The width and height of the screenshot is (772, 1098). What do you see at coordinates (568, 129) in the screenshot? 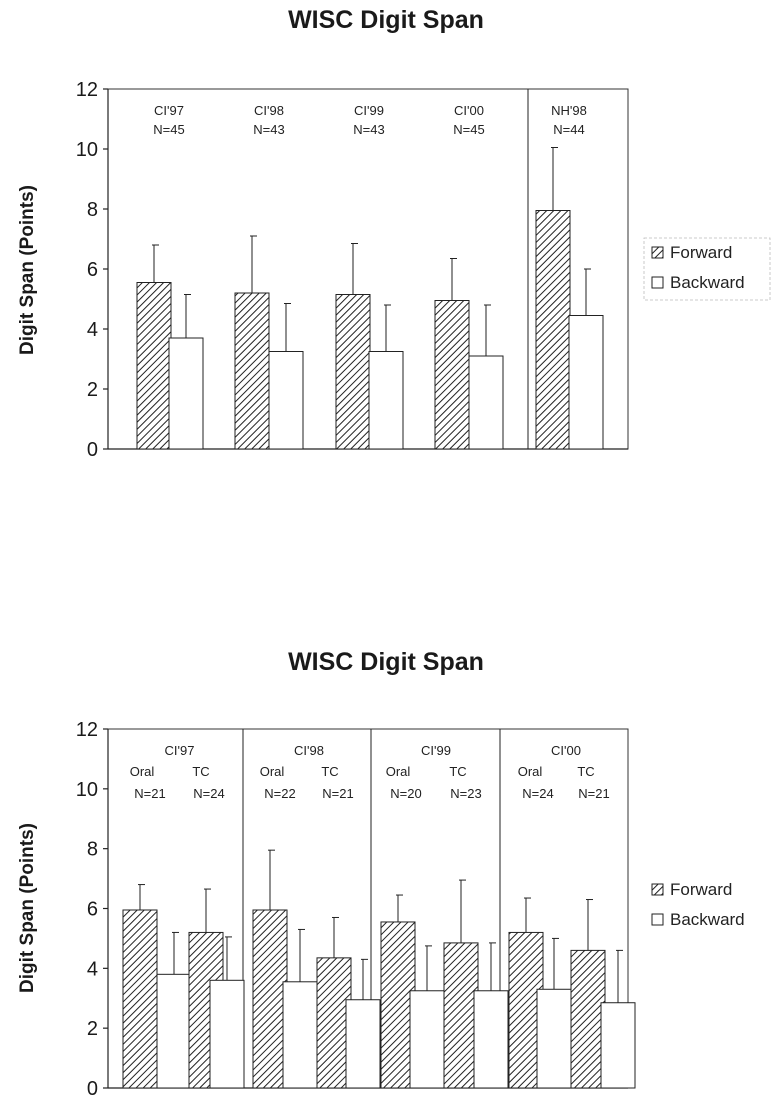
I see `group-n-label: N=44` at bounding box center [568, 129].